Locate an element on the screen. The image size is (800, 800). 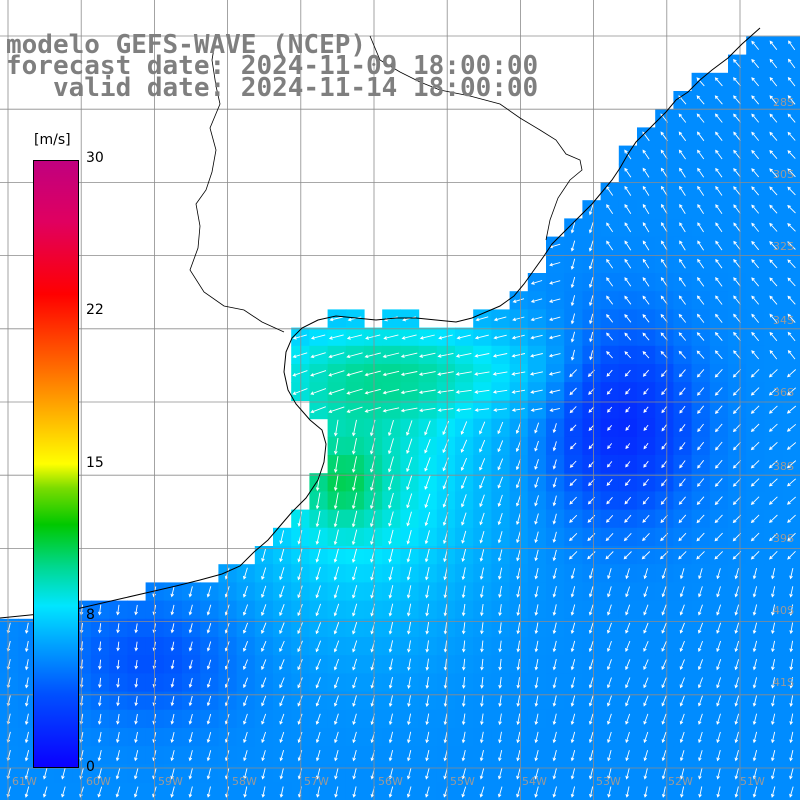
lon-label: 59W is located at coordinates (170, 781).